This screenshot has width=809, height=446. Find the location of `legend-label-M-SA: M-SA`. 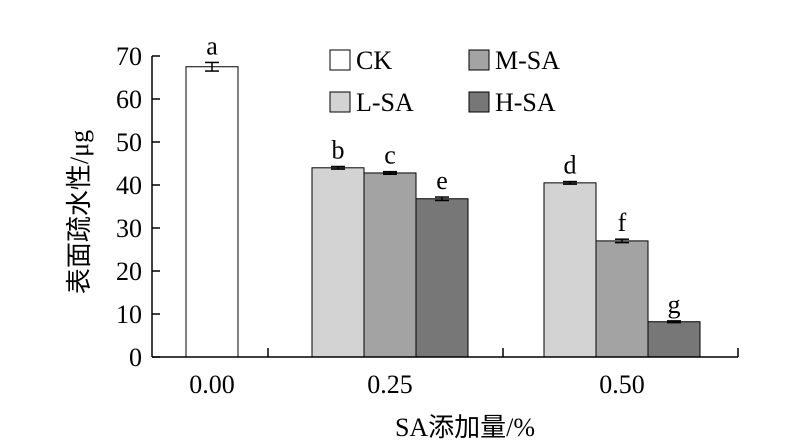

legend-label-M-SA: M-SA is located at coordinates (527, 60).